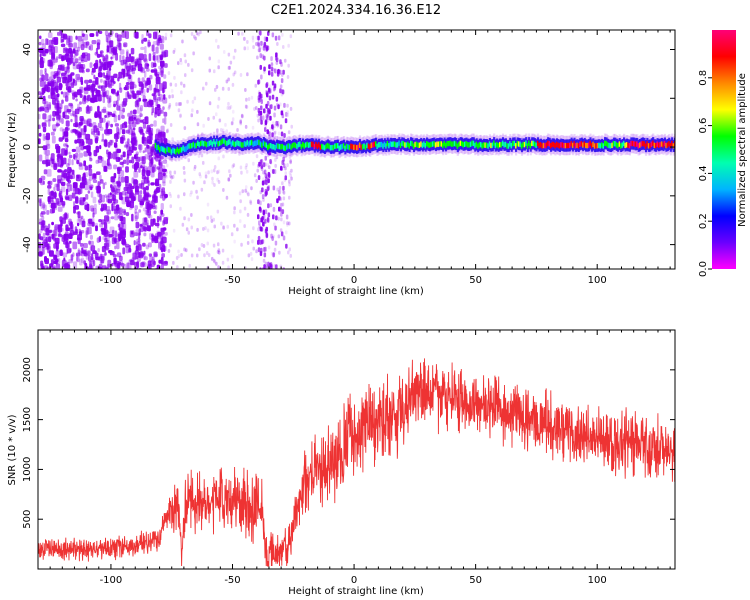 This screenshot has height=600, width=750. I want to click on x-tick-label: 0, so click(354, 580).